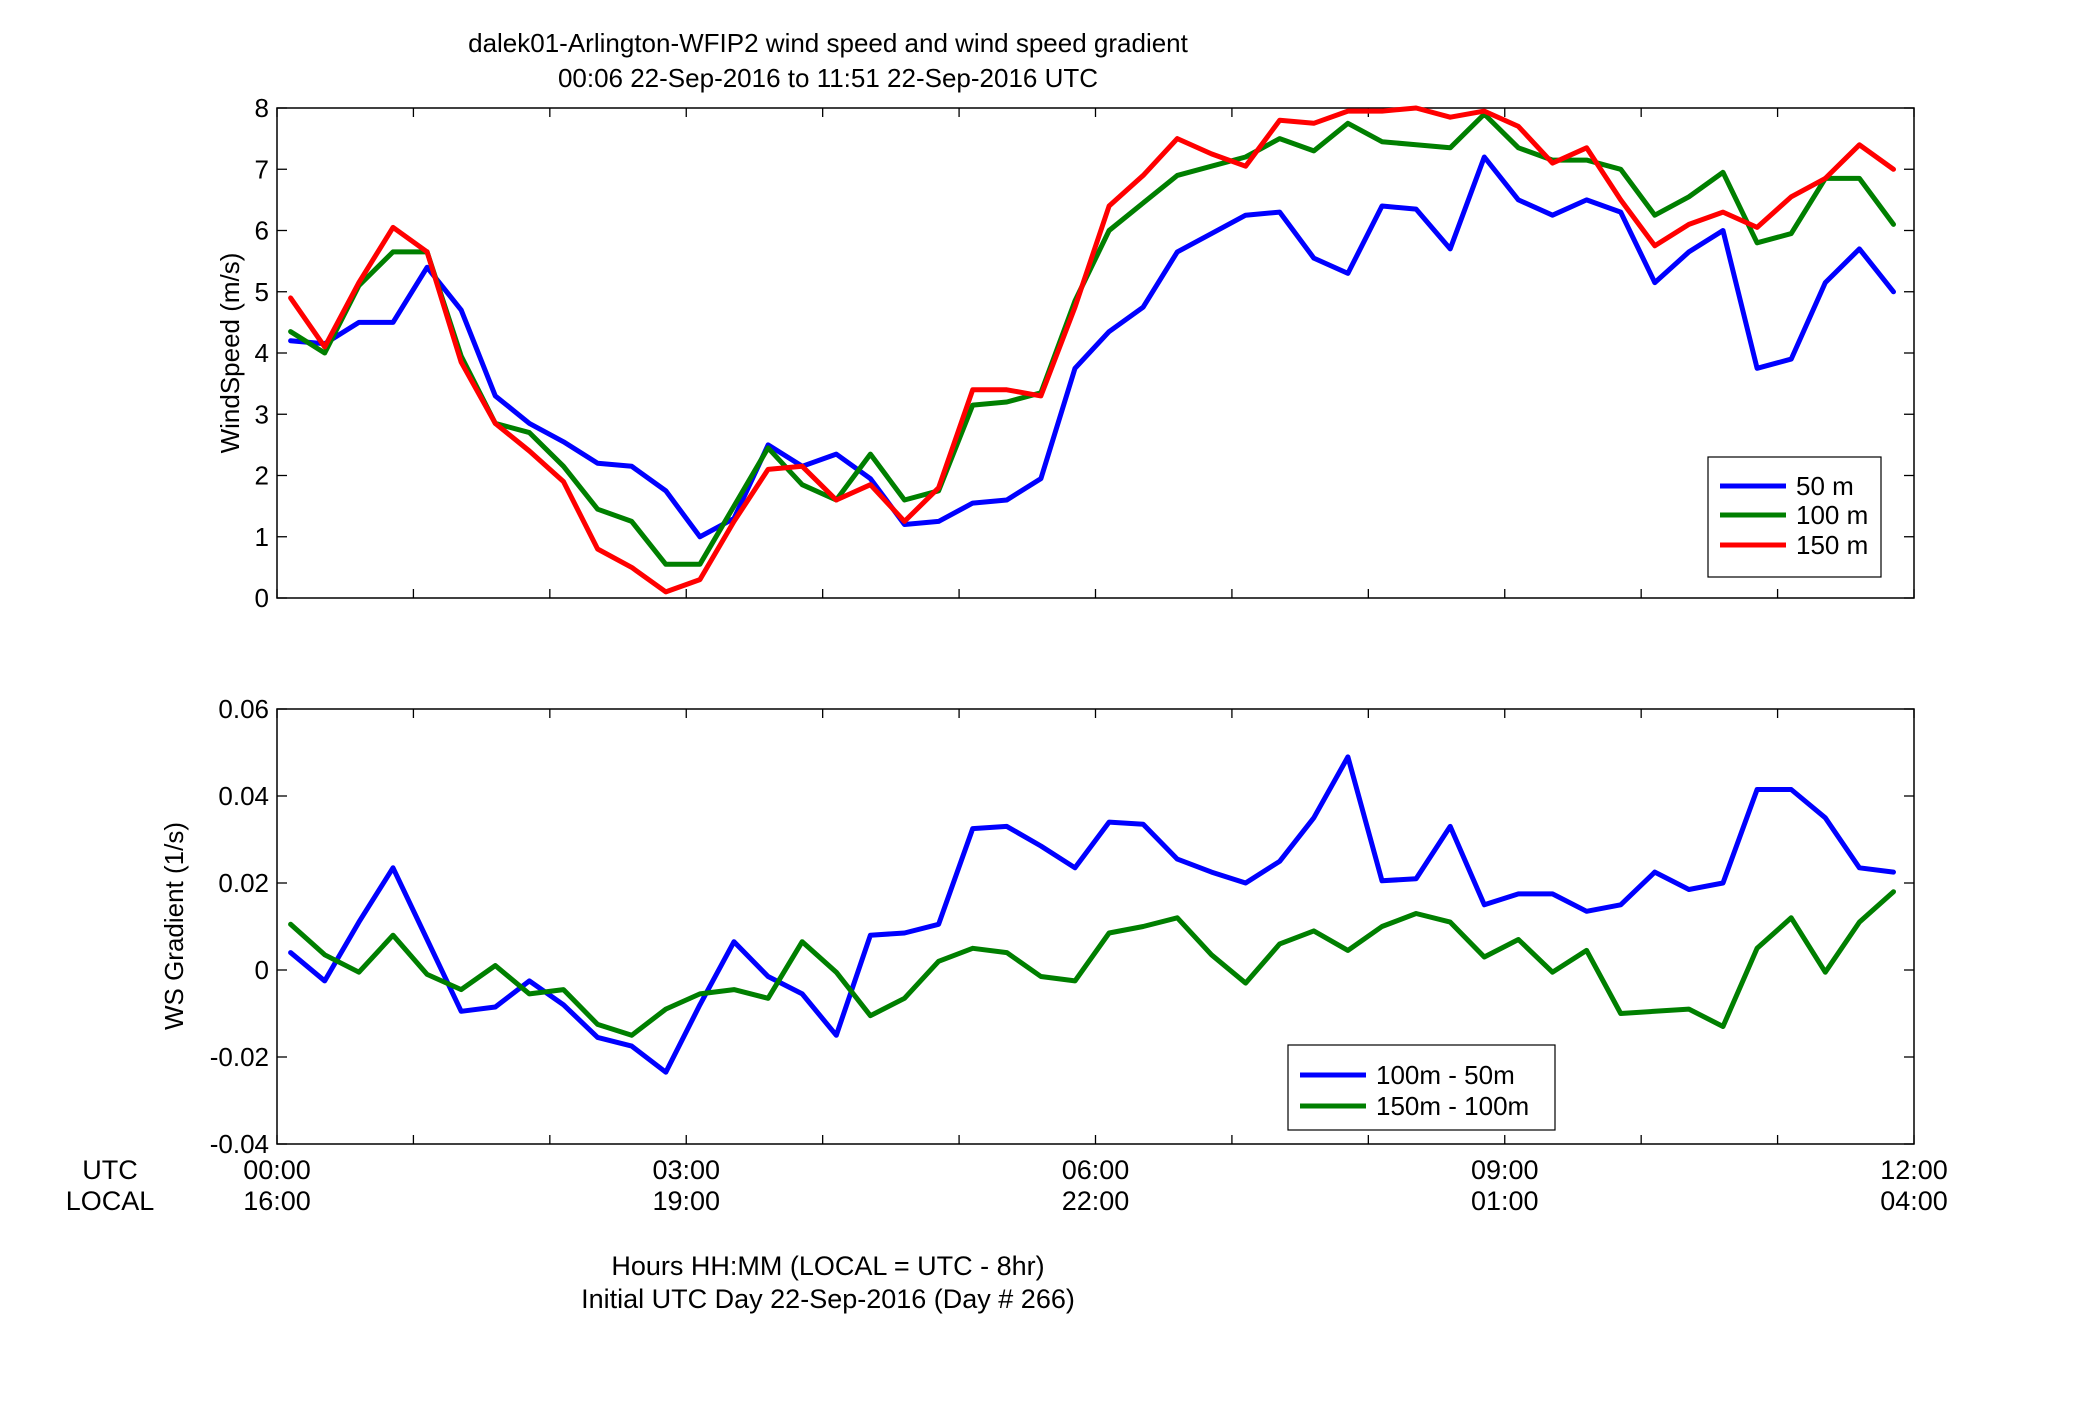 This screenshot has width=2098, height=1425. I want to click on y-tick-label: 3, so click(262, 414).